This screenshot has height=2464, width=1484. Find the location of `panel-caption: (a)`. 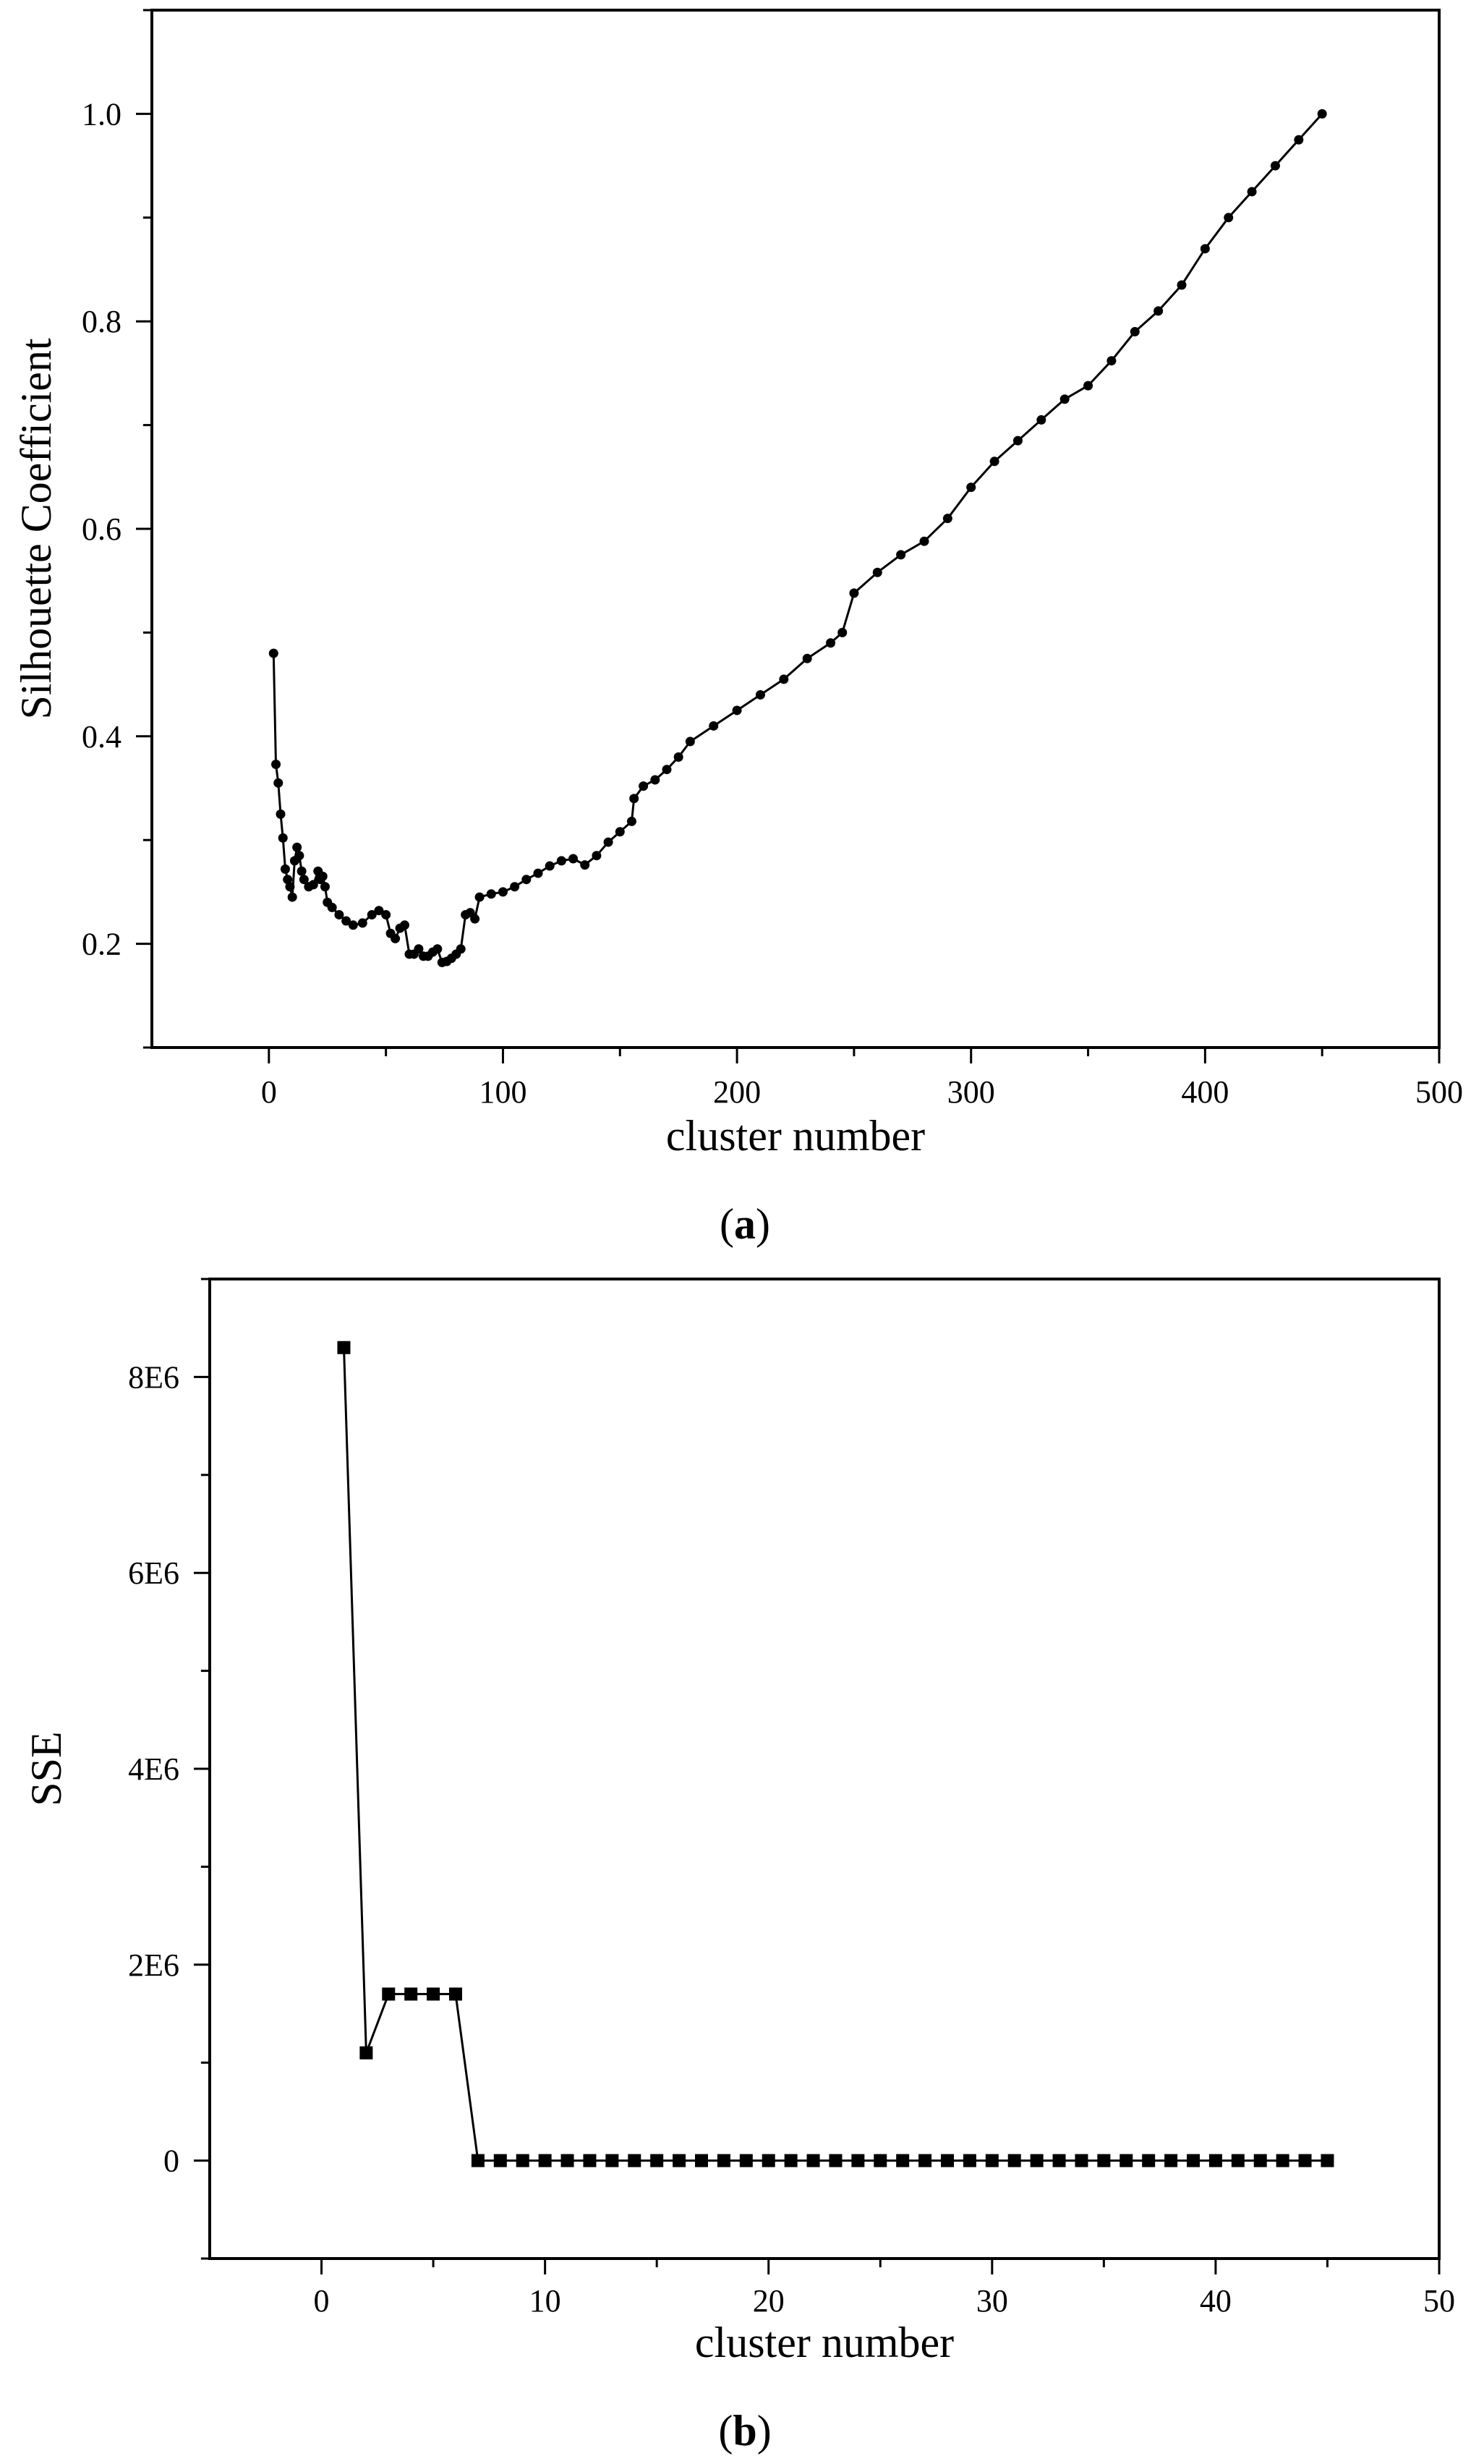

panel-caption: (a) is located at coordinates (745, 1224).